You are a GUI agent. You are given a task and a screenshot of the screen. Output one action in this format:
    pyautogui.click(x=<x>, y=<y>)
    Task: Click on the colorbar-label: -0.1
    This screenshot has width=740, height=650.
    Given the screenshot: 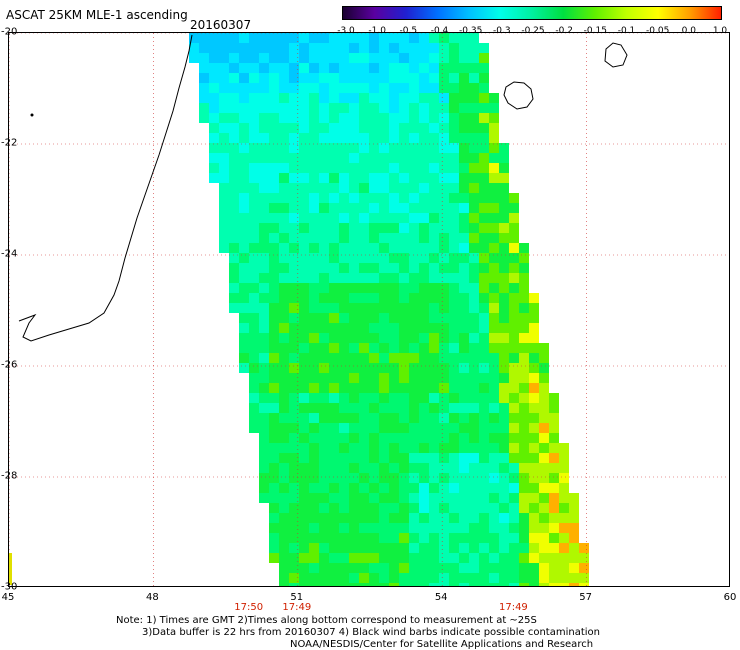 What is the action you would take?
    pyautogui.click(x=626, y=31)
    